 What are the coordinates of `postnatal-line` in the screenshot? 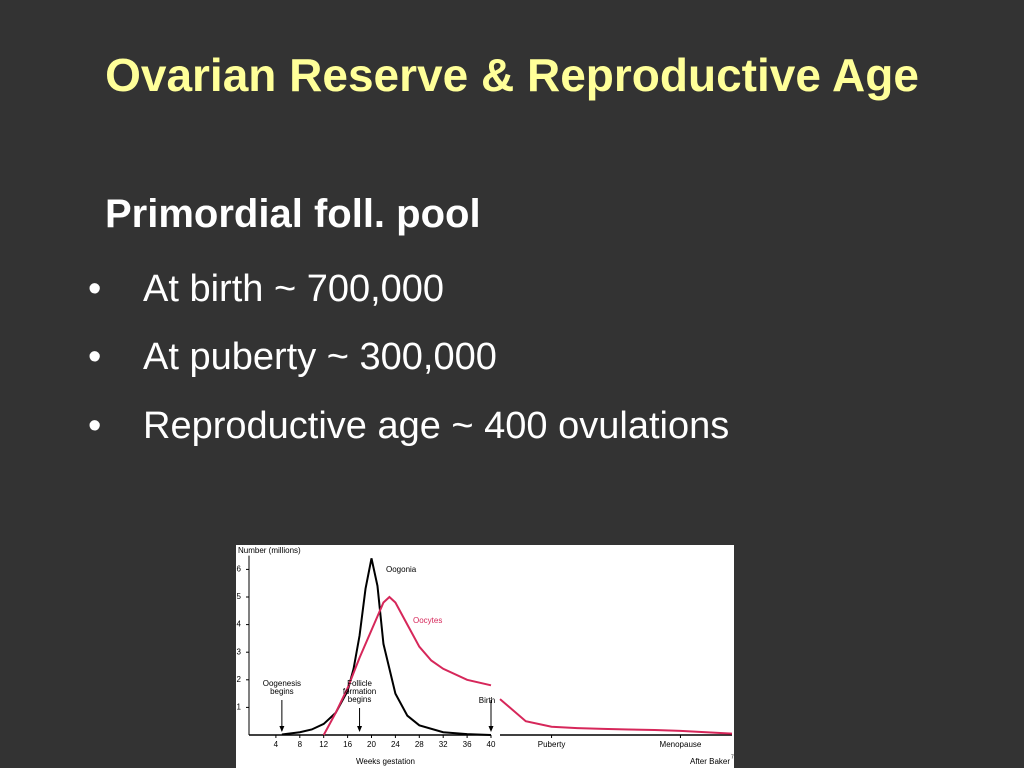 It's located at (616, 716).